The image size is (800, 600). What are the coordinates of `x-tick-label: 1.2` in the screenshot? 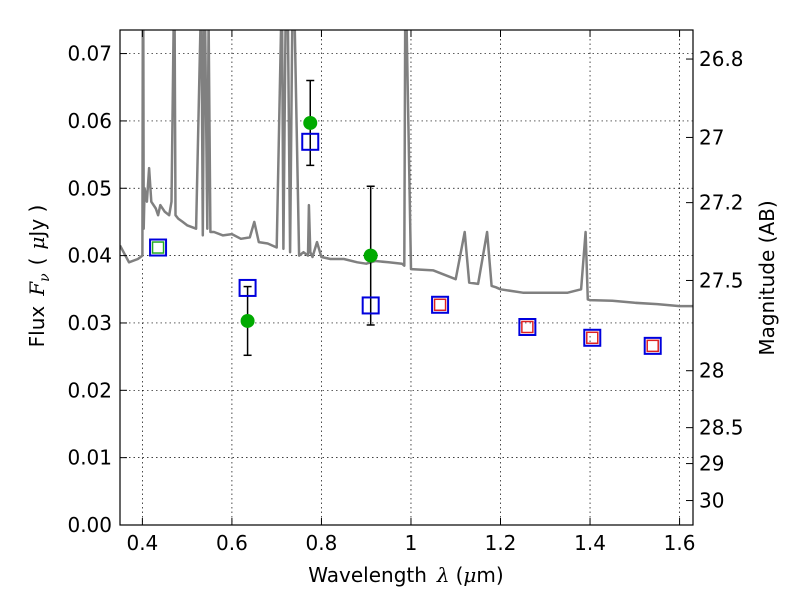 It's located at (501, 543).